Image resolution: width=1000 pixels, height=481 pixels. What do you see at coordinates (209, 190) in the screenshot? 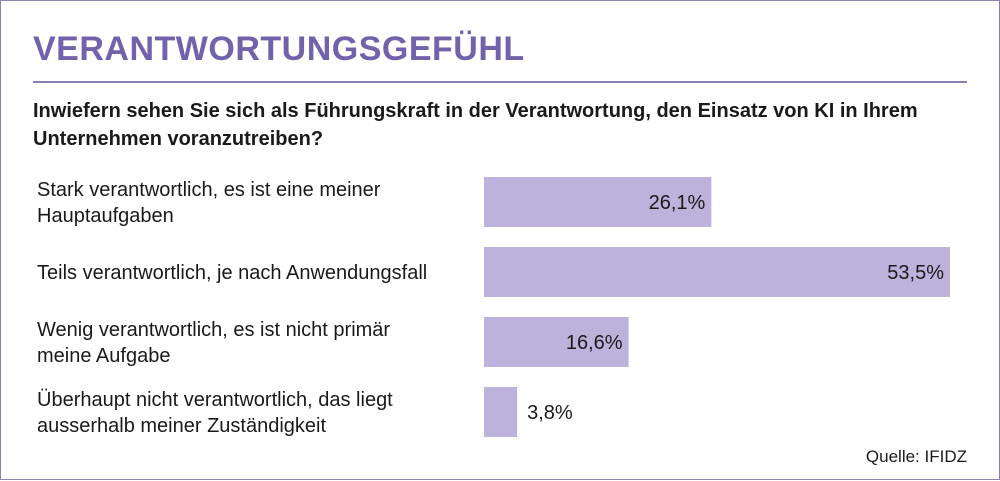
I see `category-label-line: Stark verantwortlich, es ist eine meiner` at bounding box center [209, 190].